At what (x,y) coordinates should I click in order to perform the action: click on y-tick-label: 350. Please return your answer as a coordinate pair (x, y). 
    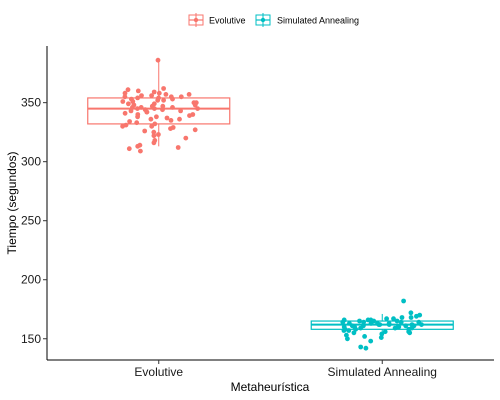
    Looking at the image, I should click on (31, 103).